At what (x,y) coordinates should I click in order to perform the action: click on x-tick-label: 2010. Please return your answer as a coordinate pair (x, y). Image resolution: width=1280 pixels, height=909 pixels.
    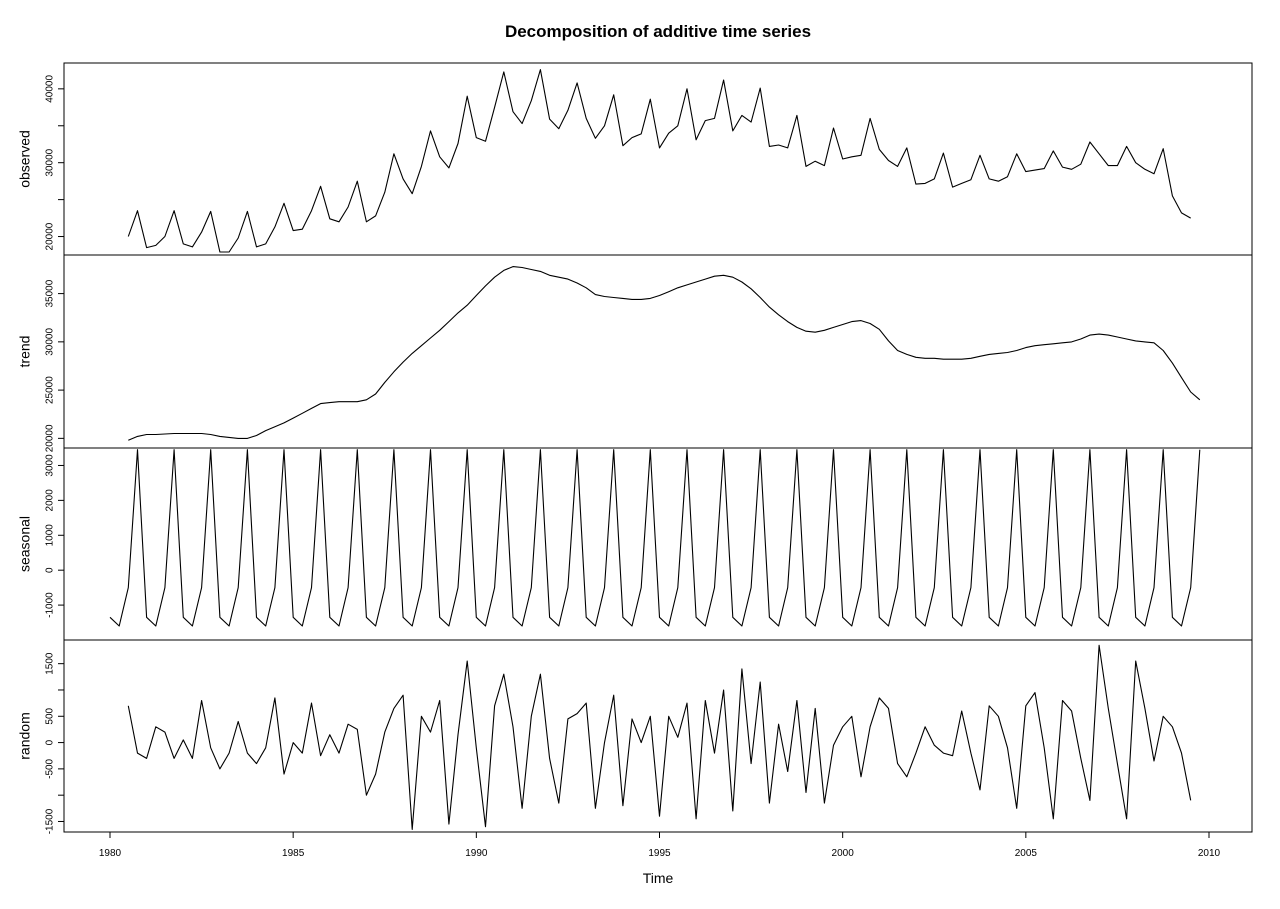
    Looking at the image, I should click on (1209, 853).